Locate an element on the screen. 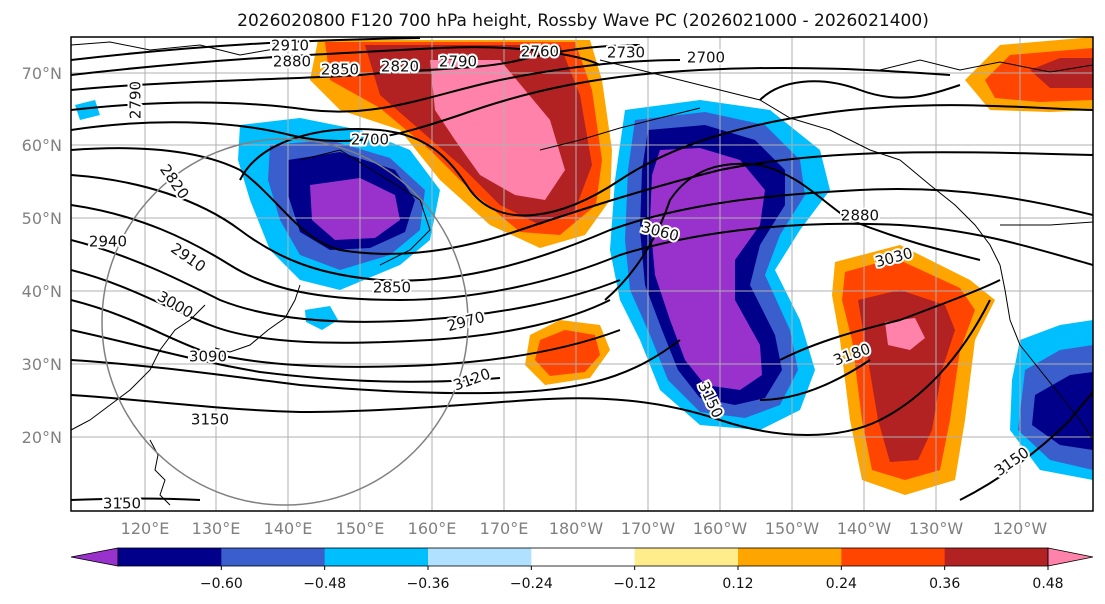 The width and height of the screenshot is (1105, 604). lat-label: 40°N is located at coordinates (42, 291).